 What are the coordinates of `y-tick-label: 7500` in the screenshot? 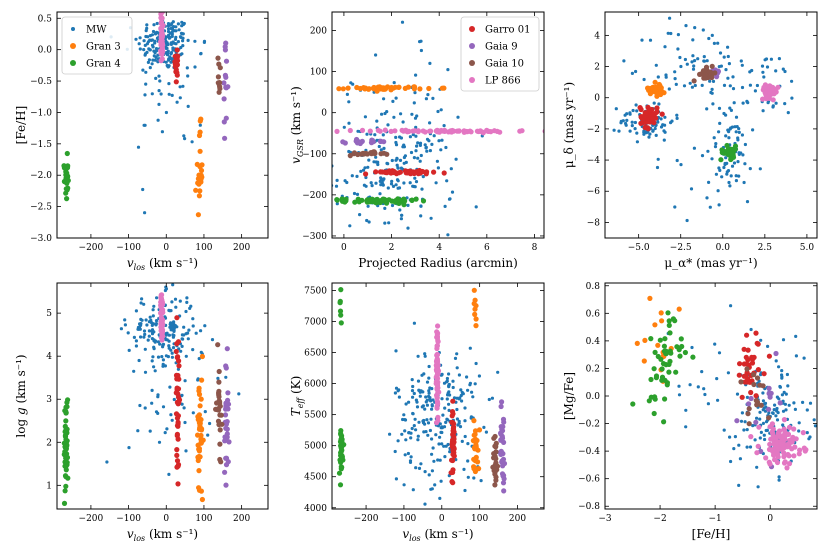 It's located at (315, 291).